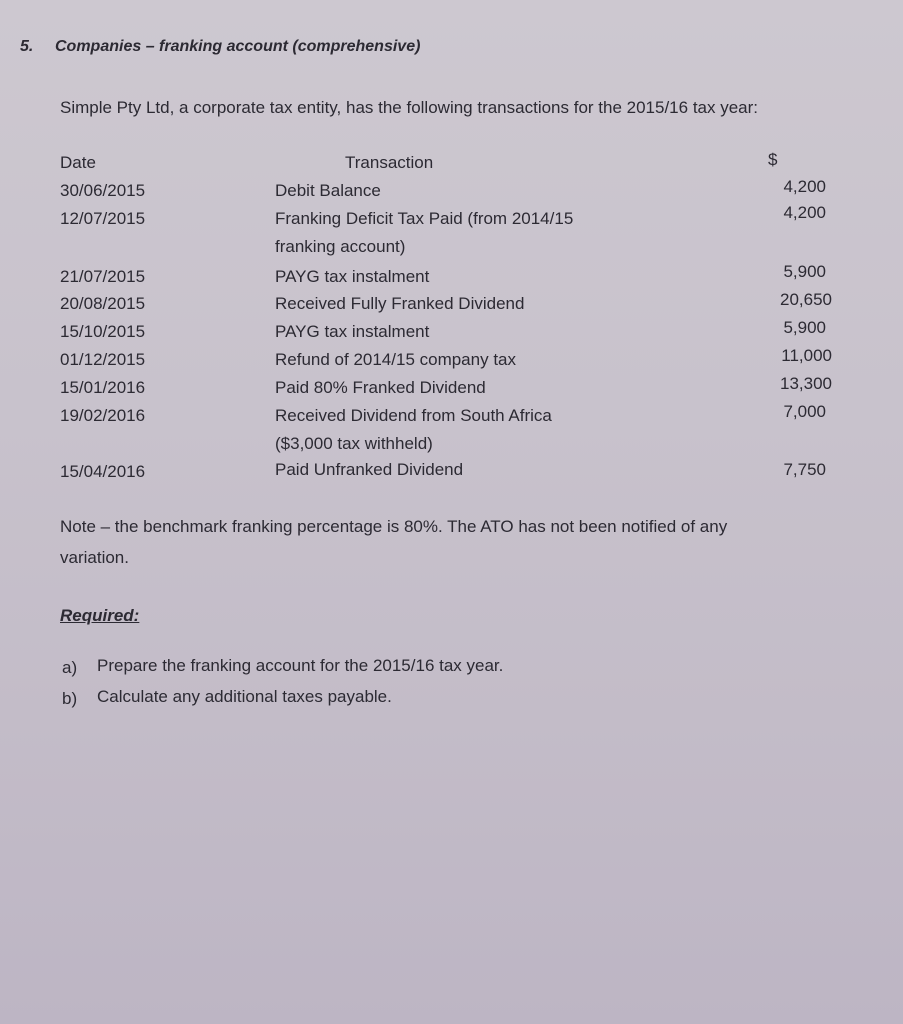  Describe the element at coordinates (413, 415) in the screenshot. I see `row-transaction: Received Dividend from South Africa` at that location.